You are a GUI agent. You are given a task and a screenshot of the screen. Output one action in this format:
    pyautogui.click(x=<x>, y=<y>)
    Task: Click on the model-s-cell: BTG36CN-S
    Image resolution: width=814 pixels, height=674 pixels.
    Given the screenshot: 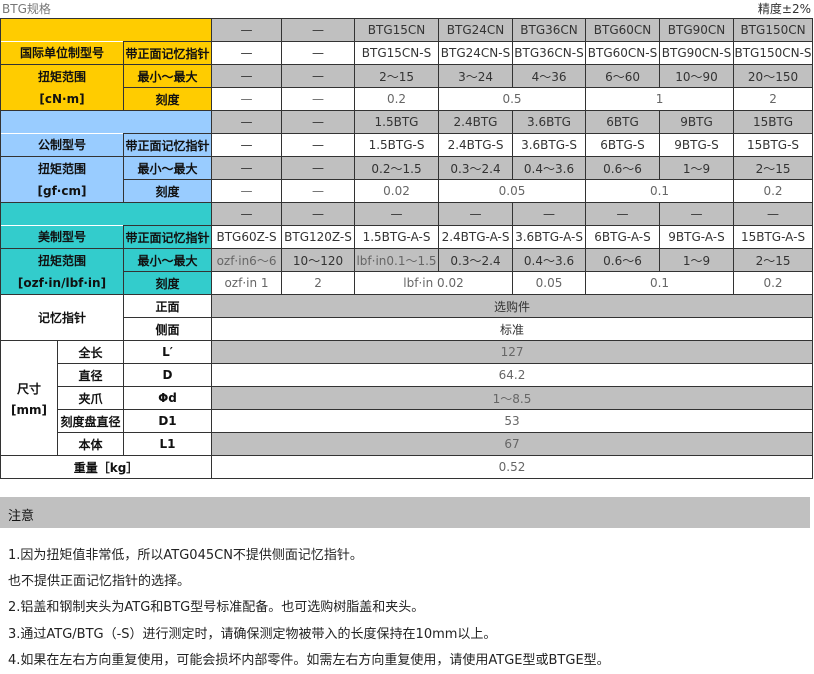 What is the action you would take?
    pyautogui.click(x=549, y=53)
    